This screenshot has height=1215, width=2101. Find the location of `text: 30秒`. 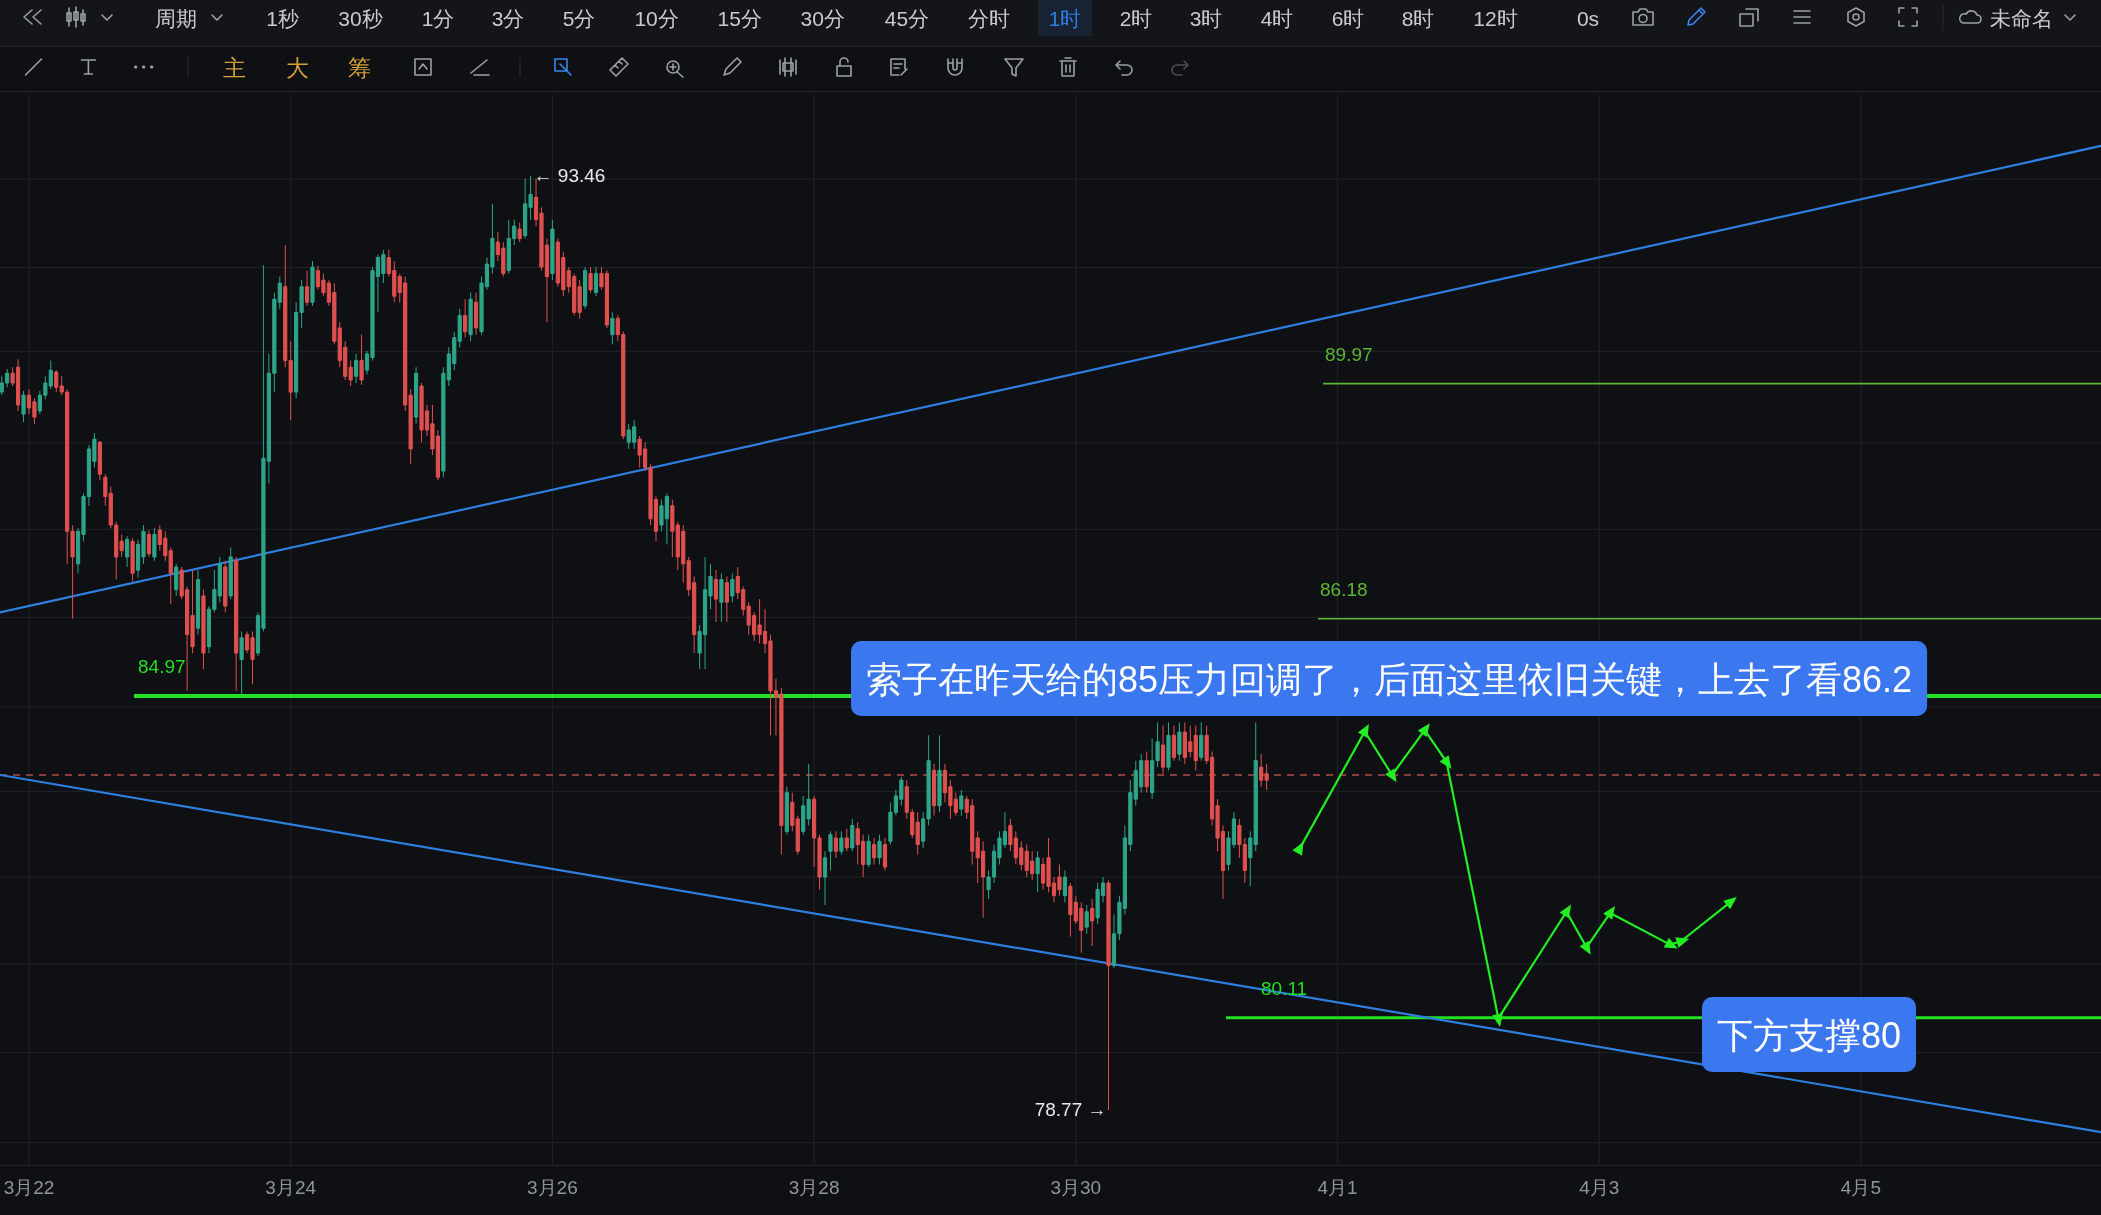

text: 30秒 is located at coordinates (360, 18).